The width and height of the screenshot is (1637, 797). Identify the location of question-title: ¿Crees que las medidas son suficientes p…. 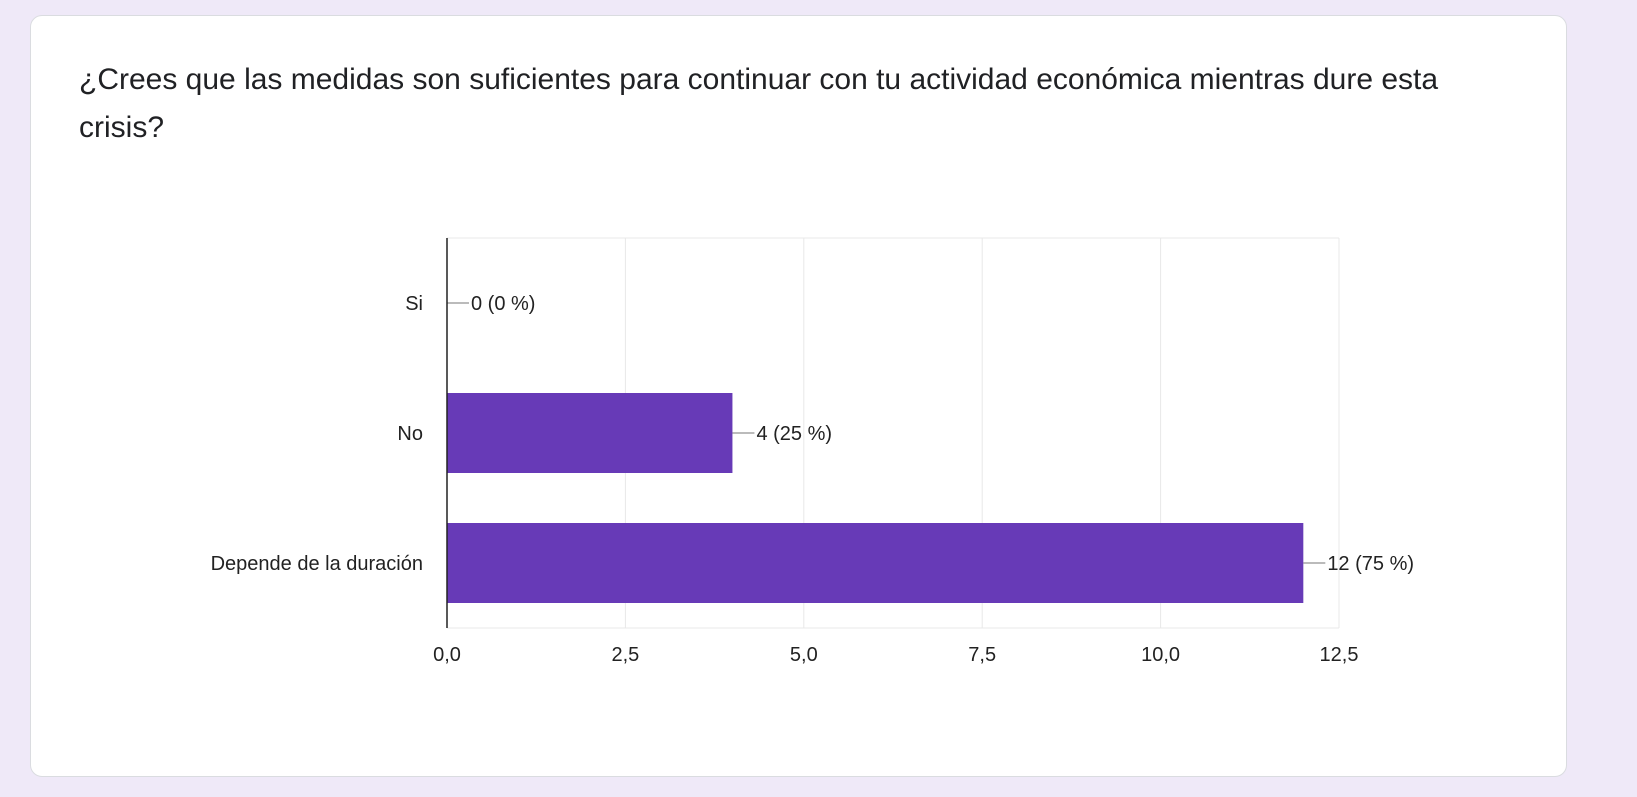
(759, 103).